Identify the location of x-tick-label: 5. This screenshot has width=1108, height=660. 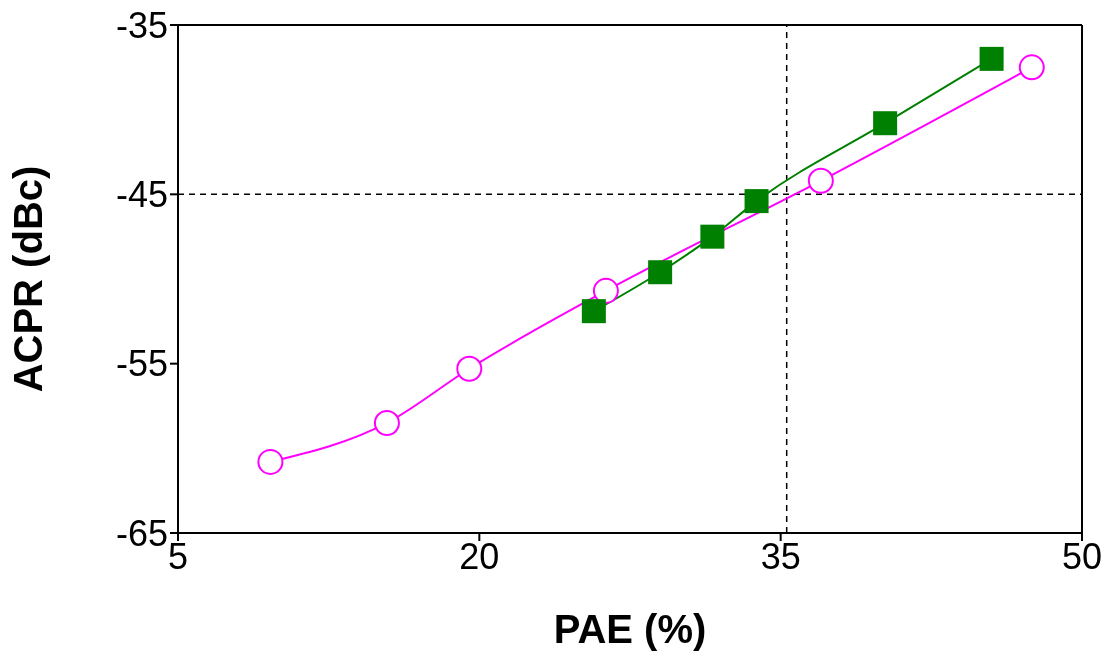
(178, 556).